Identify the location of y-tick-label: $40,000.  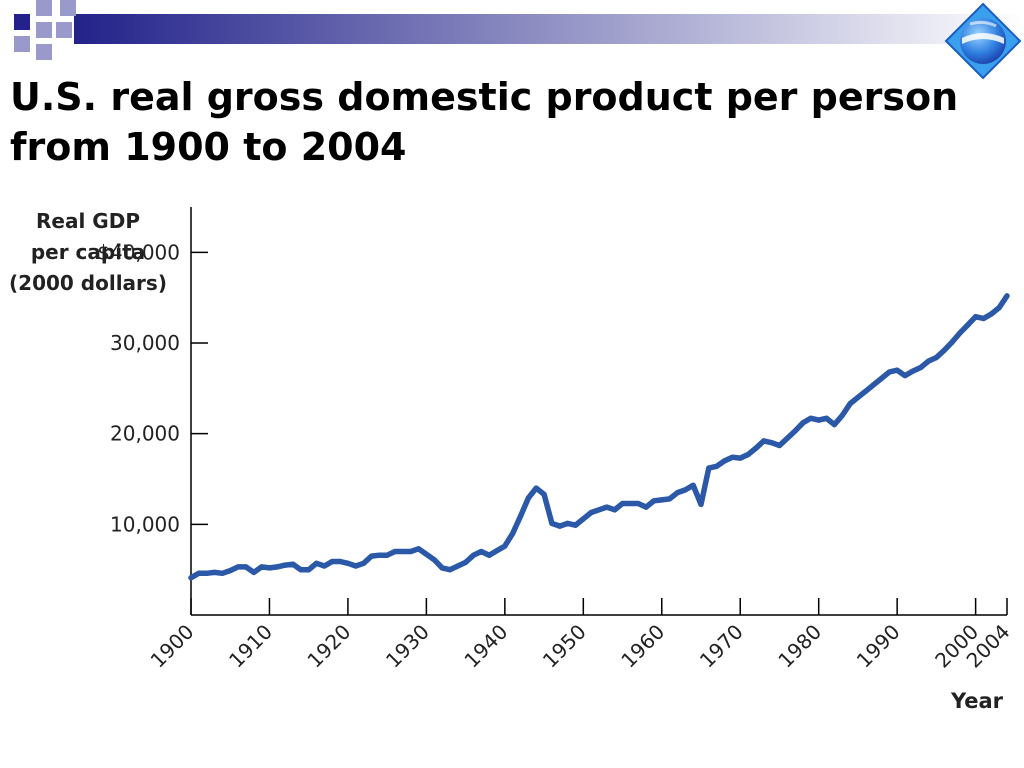
(138, 252).